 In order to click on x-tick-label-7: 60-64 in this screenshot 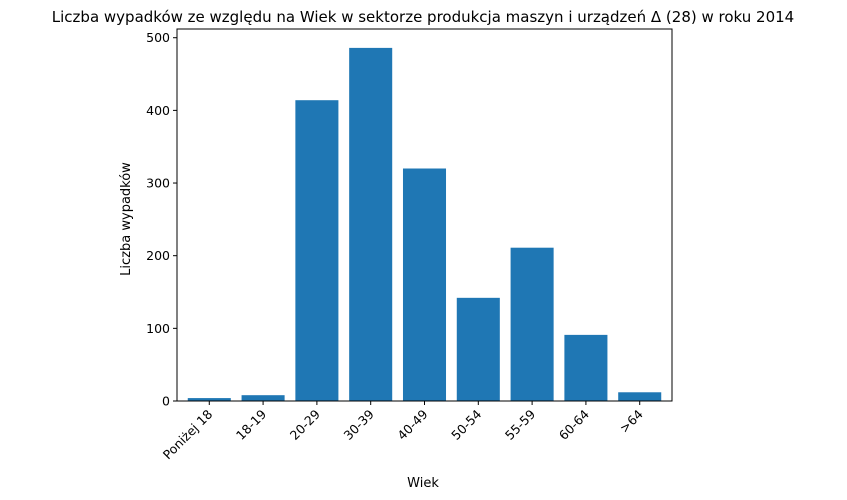, I will do `click(574, 424)`.